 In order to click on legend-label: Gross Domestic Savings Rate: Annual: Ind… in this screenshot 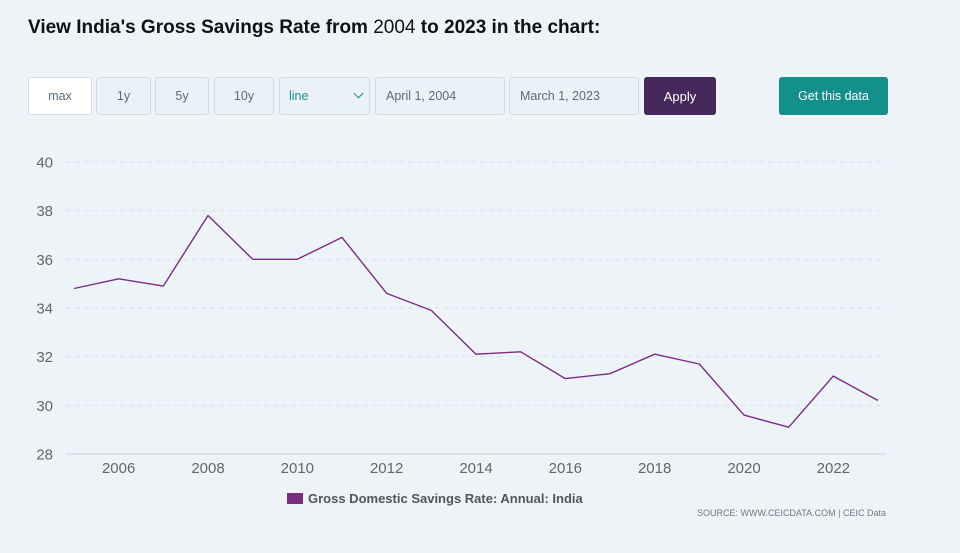, I will do `click(445, 498)`.